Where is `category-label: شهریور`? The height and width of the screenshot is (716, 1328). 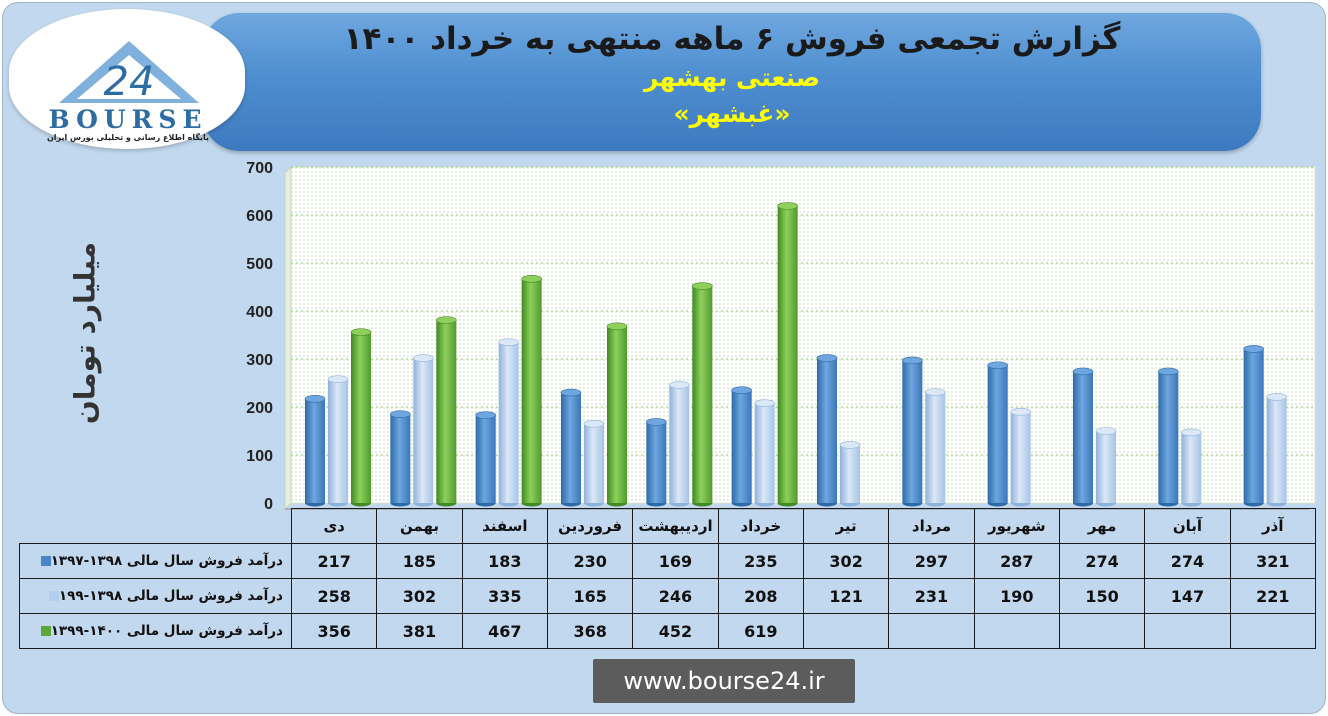
category-label: شهریور is located at coordinates (1016, 526).